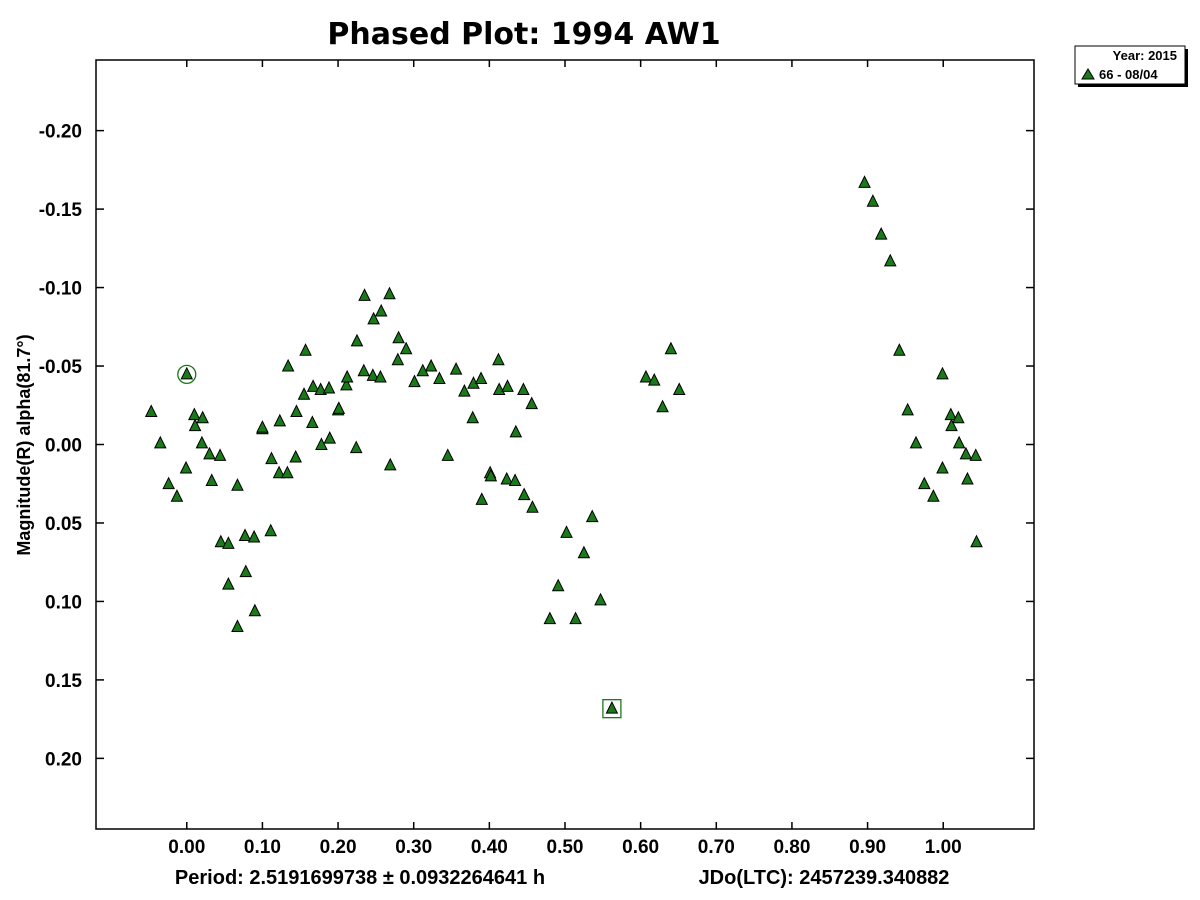 The height and width of the screenshot is (900, 1200). I want to click on epoch-text: JDo(LTC): 2457239.340882, so click(824, 878).